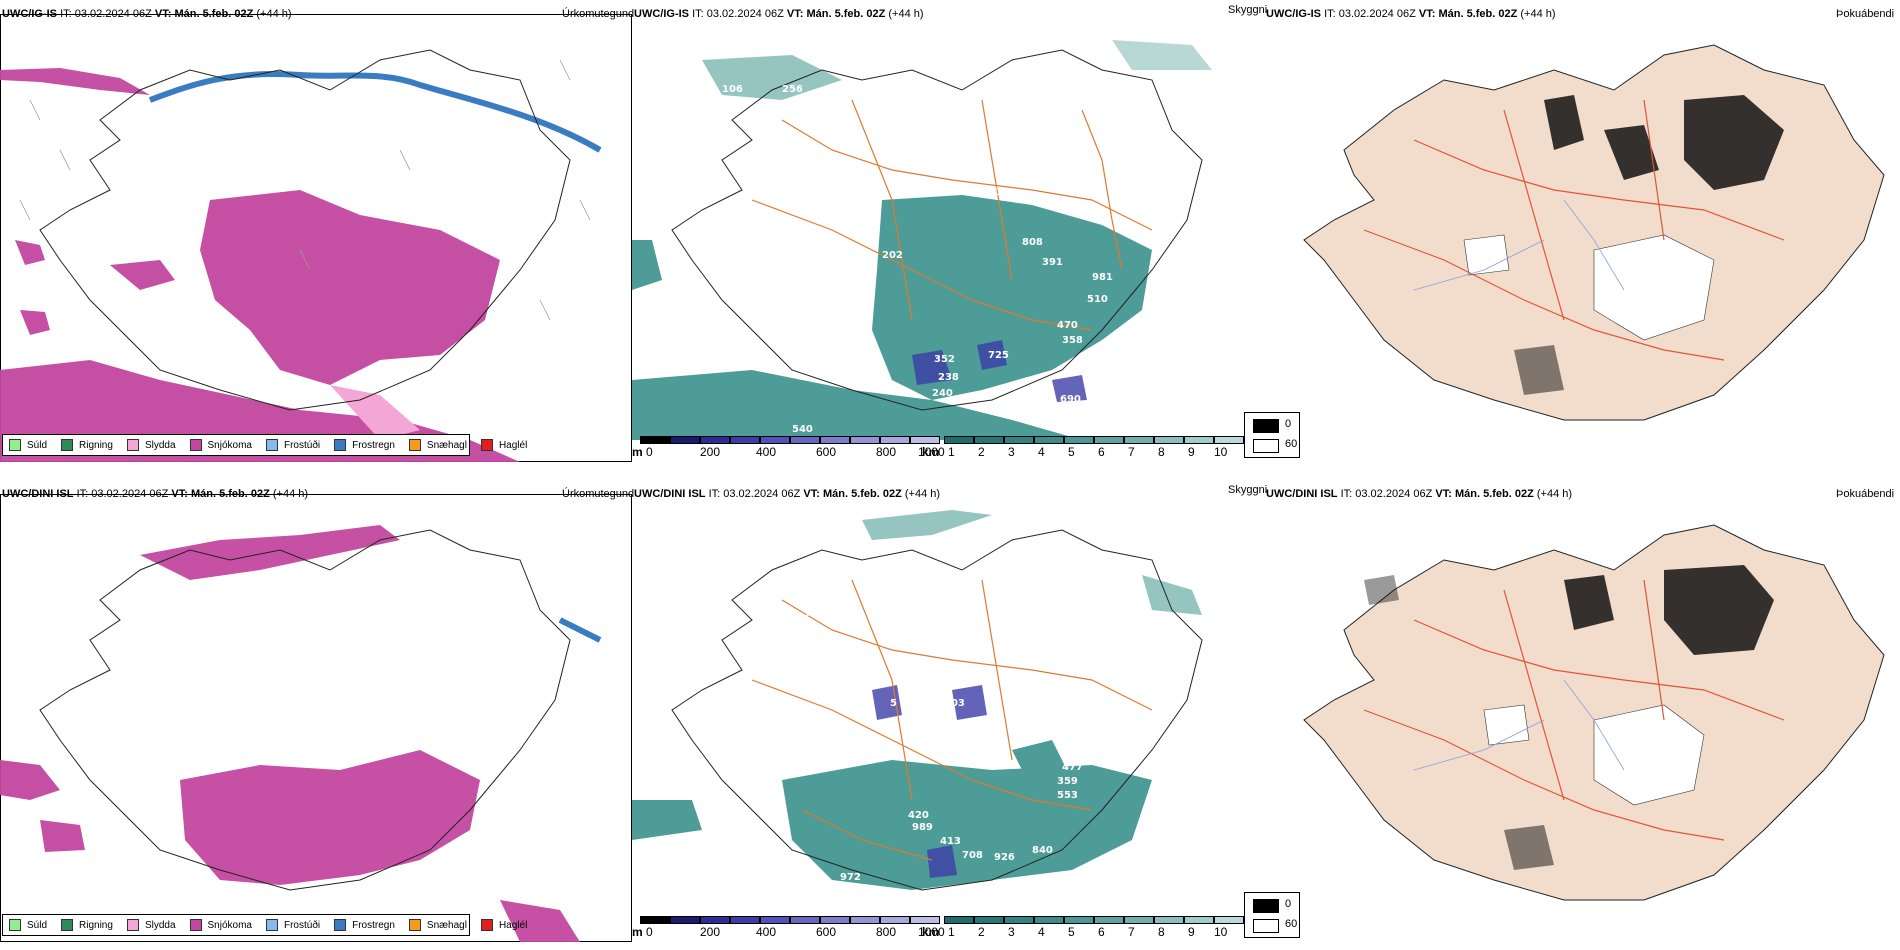 The height and width of the screenshot is (950, 1900). What do you see at coordinates (1519, 245) in the screenshot?
I see `fog-rivers` at bounding box center [1519, 245].